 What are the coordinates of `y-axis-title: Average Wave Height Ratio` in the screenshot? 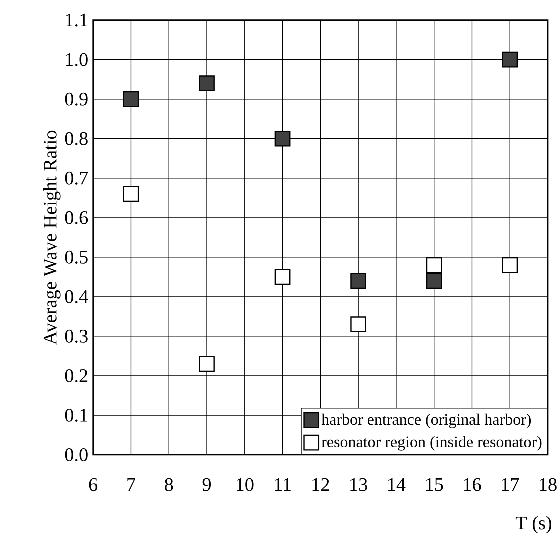 It's located at (52, 238).